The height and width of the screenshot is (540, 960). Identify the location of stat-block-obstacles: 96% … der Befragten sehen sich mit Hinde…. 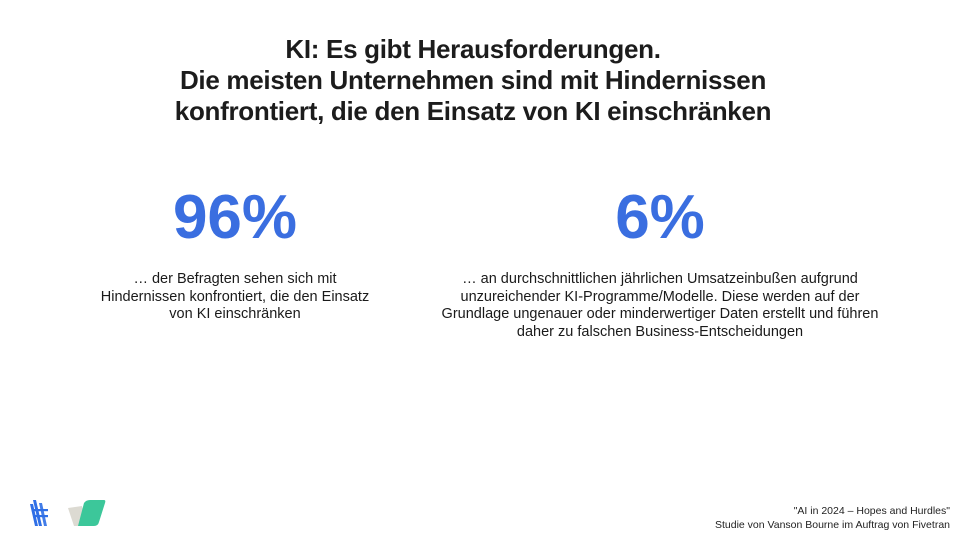
(235, 255).